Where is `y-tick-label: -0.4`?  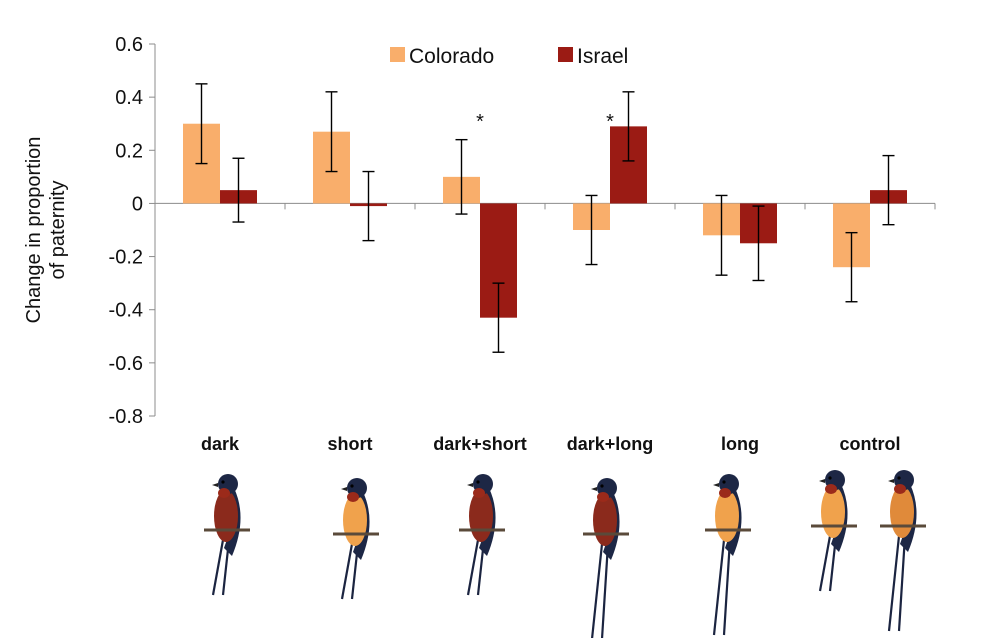
y-tick-label: -0.4 is located at coordinates (126, 311).